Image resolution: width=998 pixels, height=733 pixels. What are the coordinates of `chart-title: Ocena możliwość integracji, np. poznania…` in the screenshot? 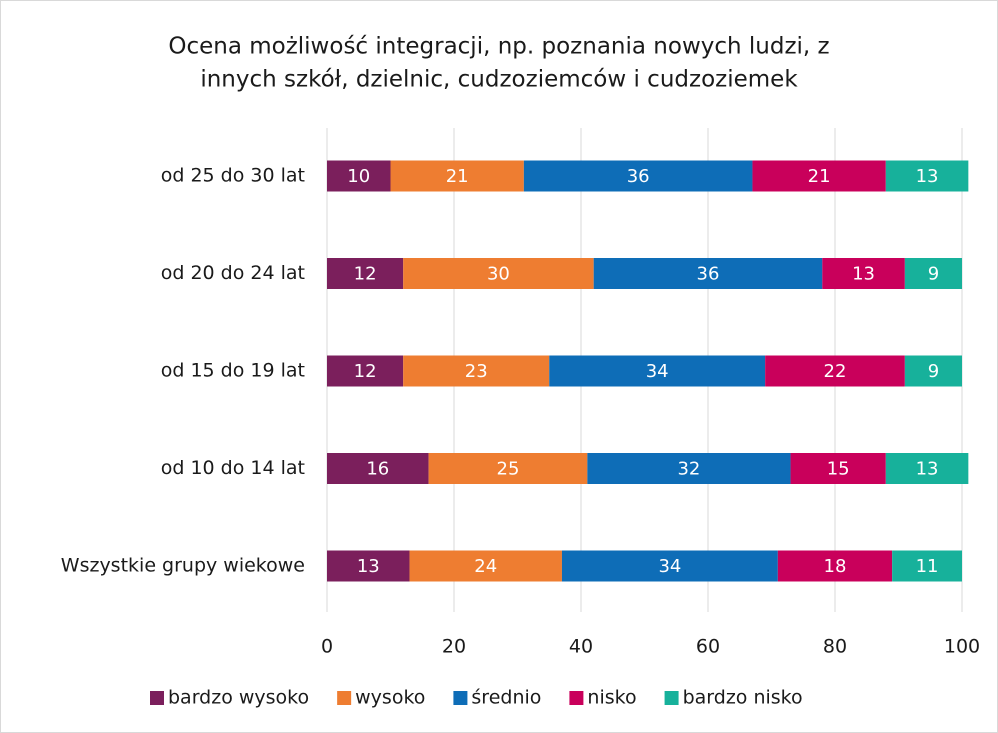 It's located at (498, 47).